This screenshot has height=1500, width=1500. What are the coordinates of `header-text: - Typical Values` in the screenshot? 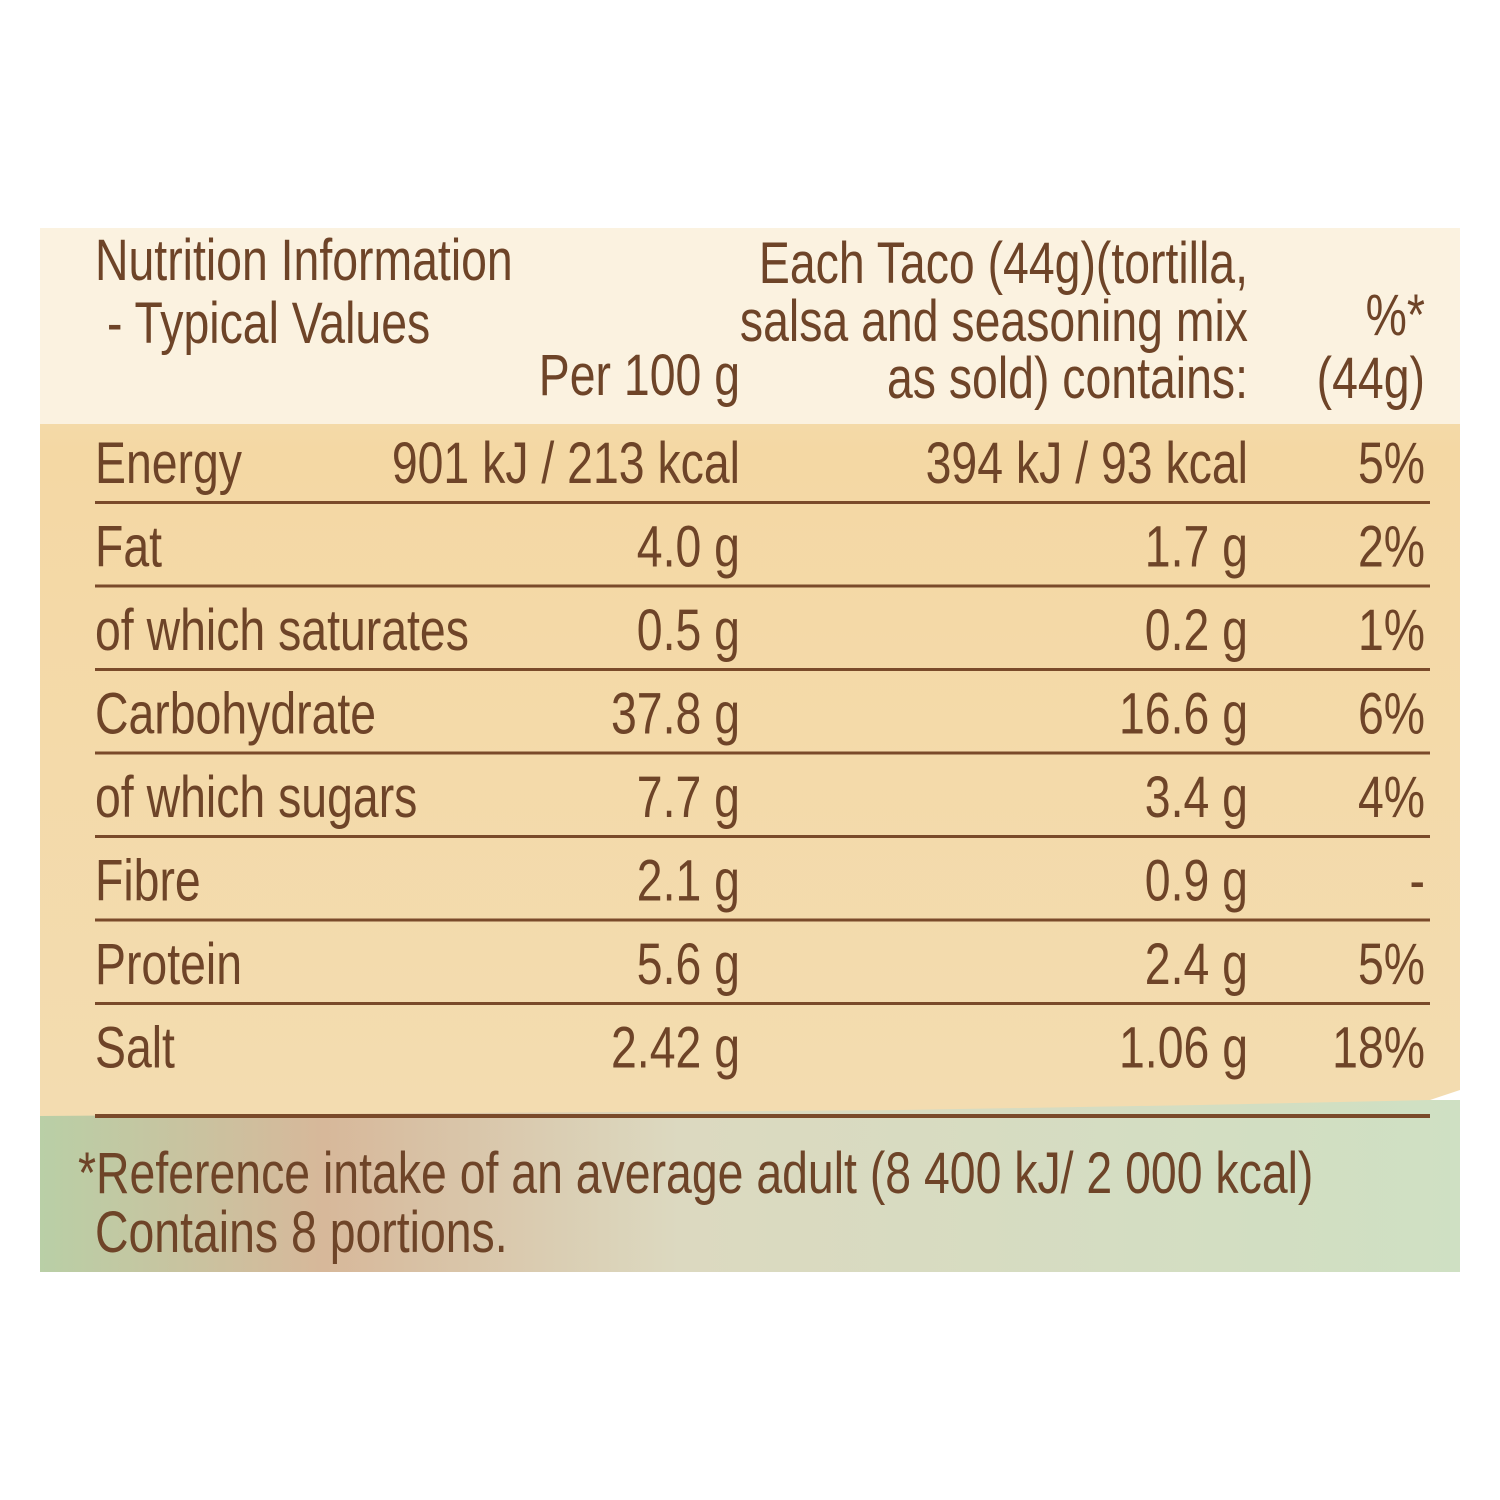 It's located at (268, 323).